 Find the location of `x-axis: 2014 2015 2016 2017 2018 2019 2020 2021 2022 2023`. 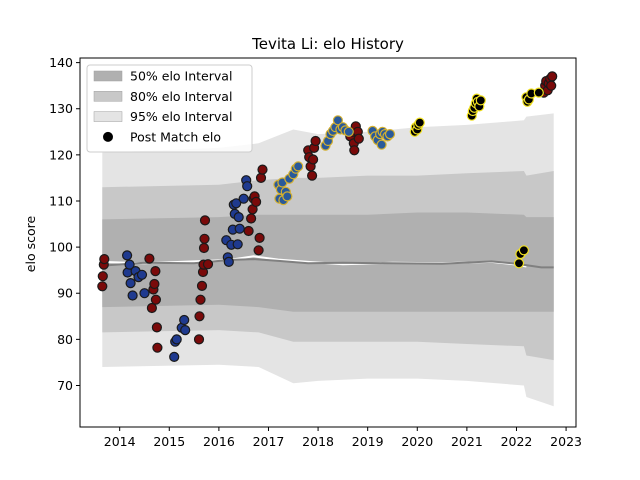

x-axis: 2014 2015 2016 2017 2018 2019 2020 2021 2022 2023 is located at coordinates (343, 438).